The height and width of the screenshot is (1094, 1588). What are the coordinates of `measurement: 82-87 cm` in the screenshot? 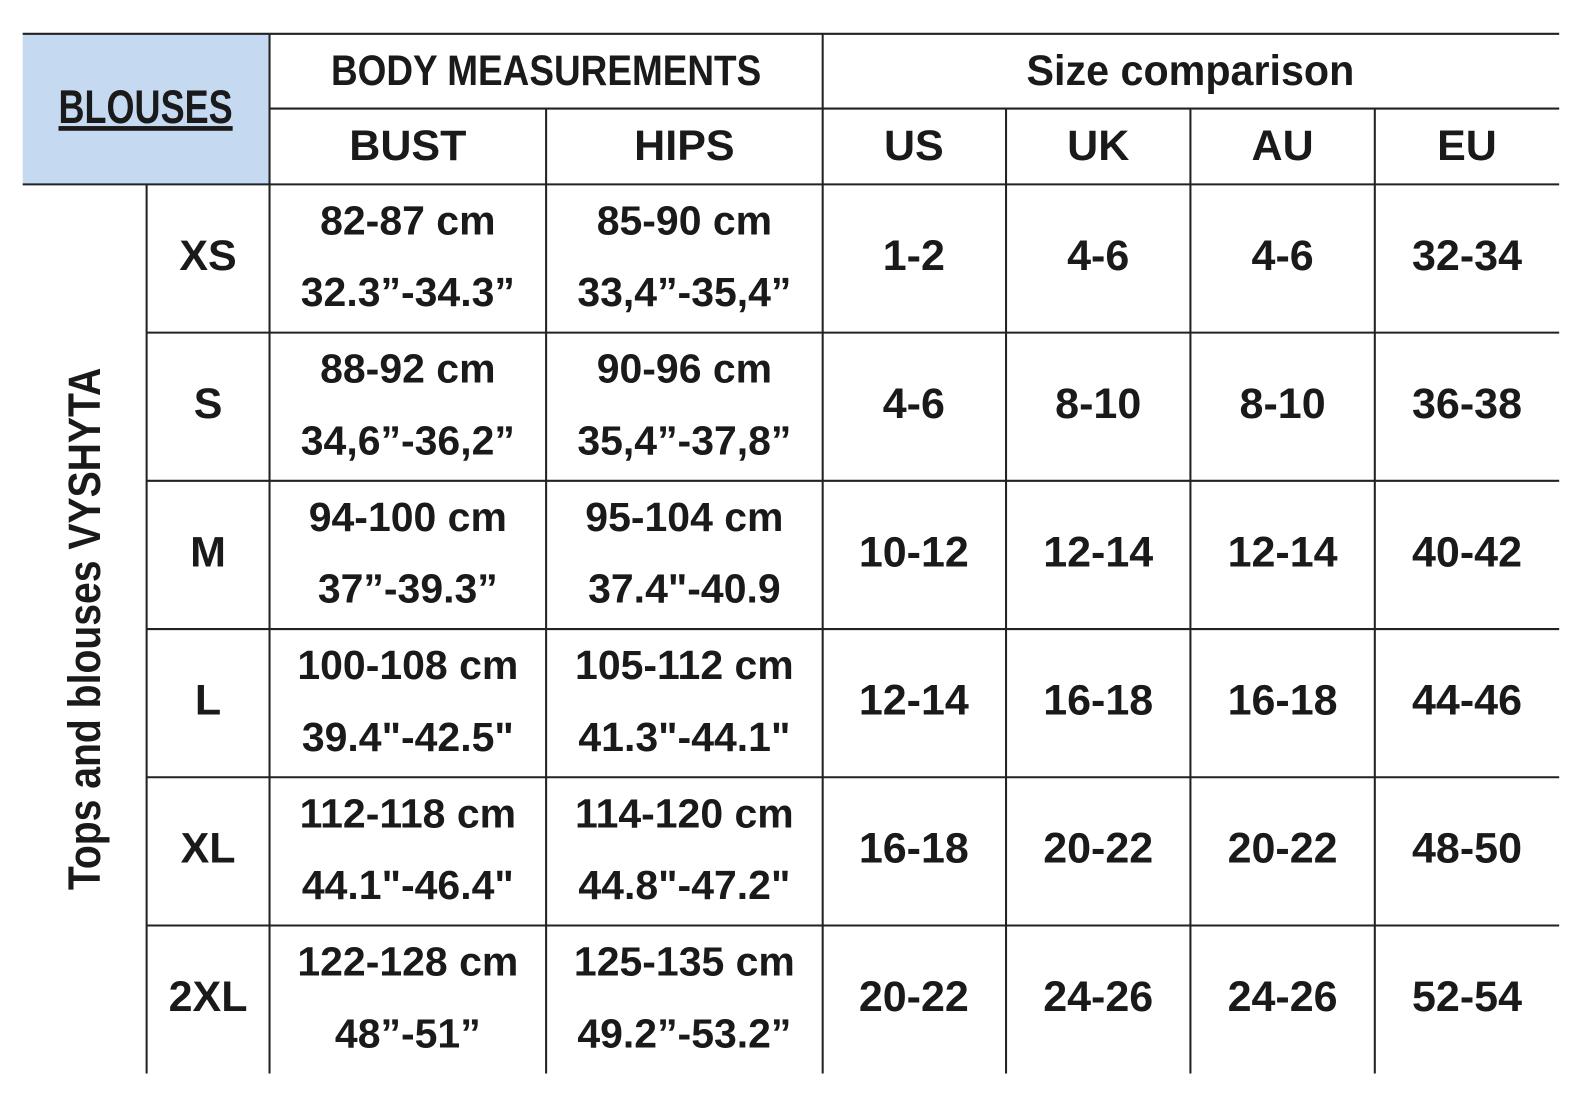 It's located at (407, 220).